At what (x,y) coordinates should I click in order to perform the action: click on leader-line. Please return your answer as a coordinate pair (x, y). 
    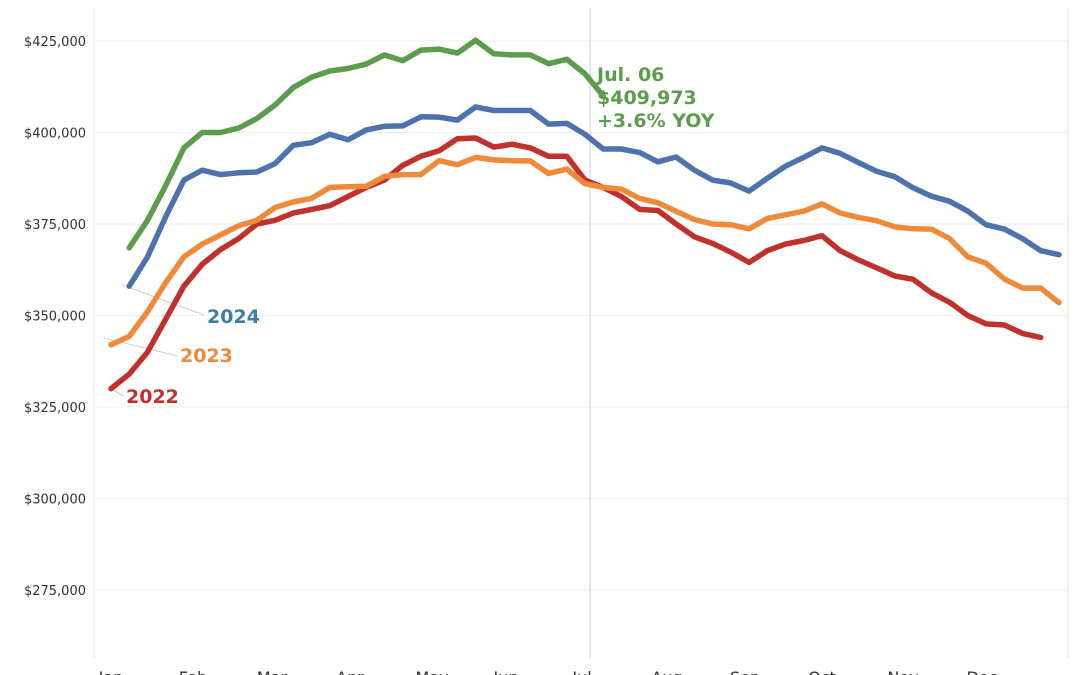
    Looking at the image, I should click on (163, 300).